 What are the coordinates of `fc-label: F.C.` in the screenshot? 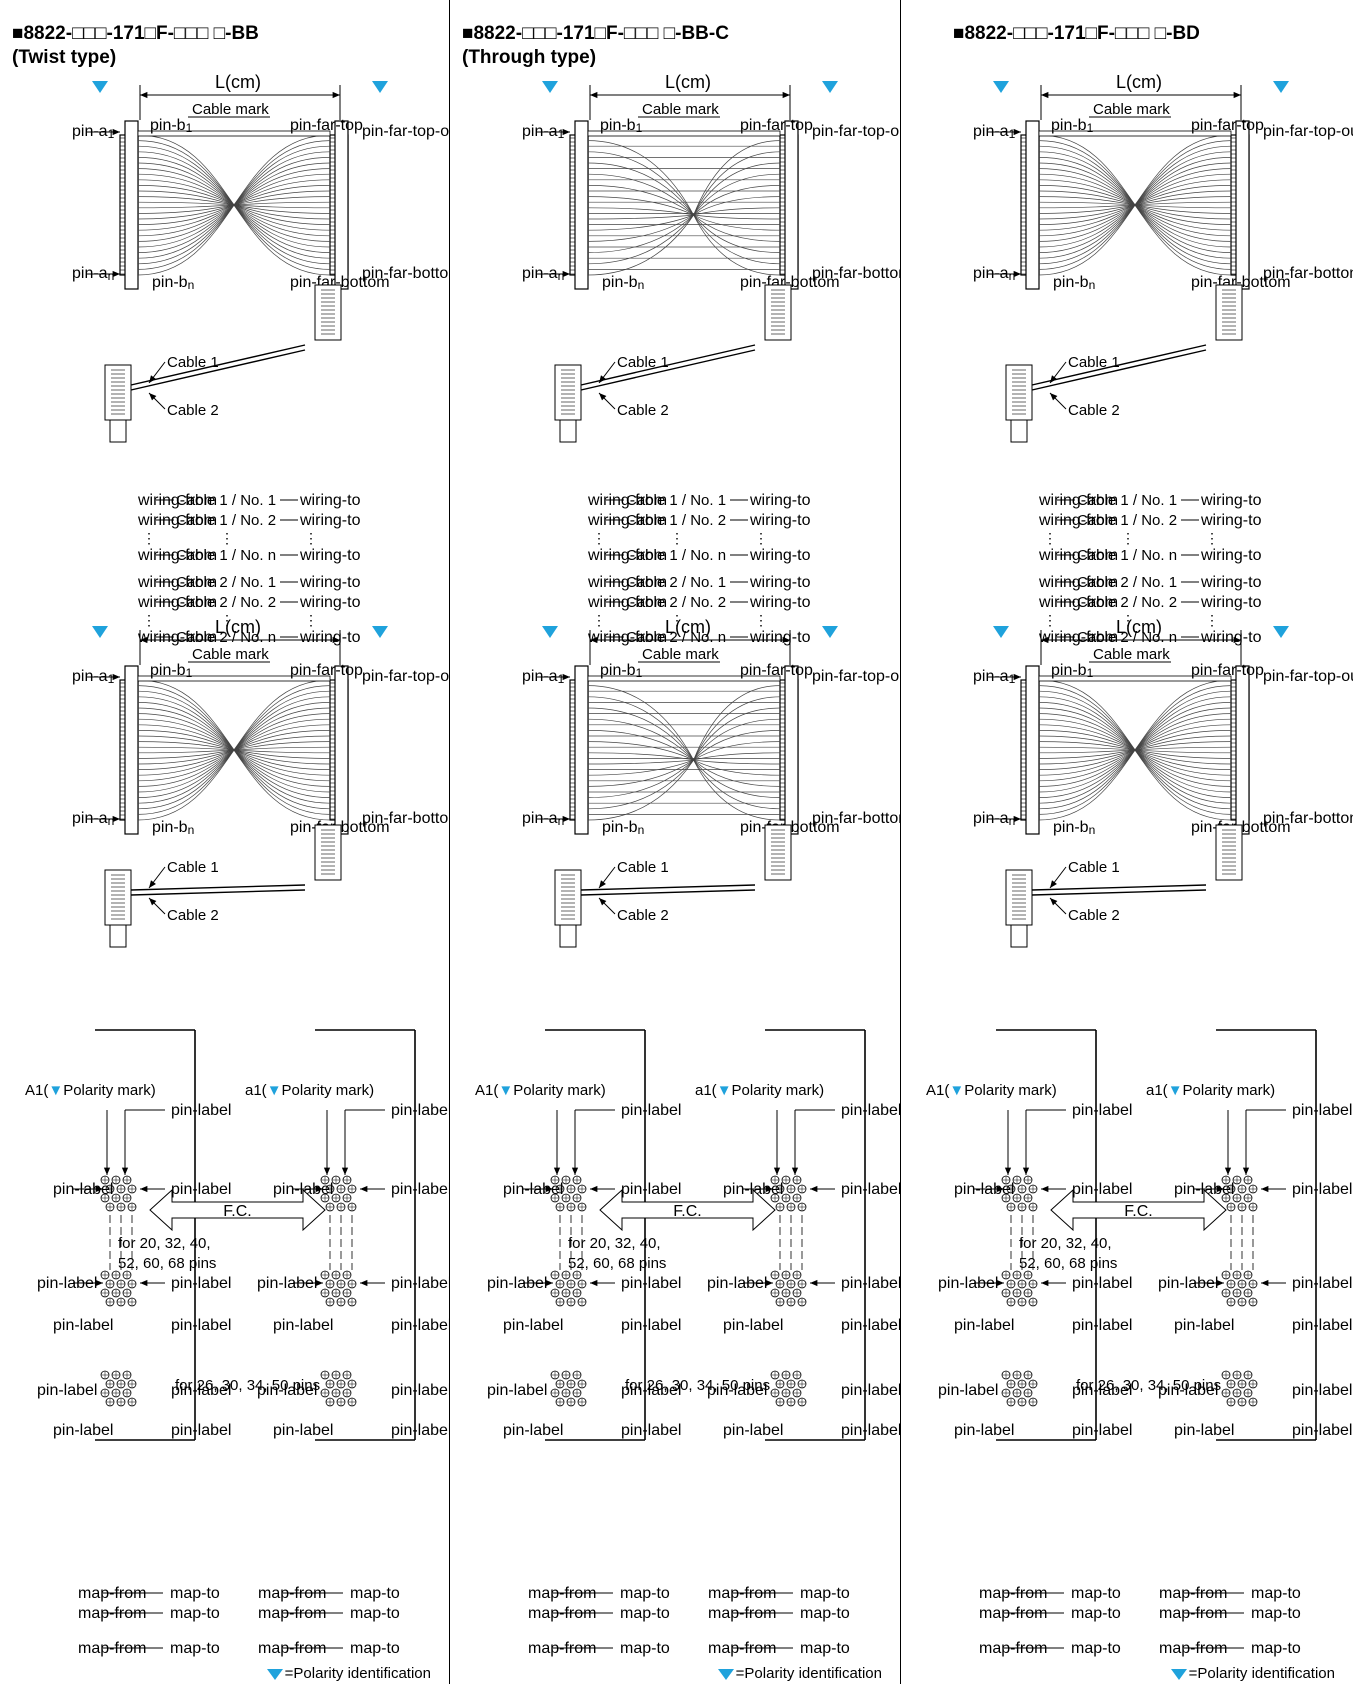 It's located at (1138, 1211).